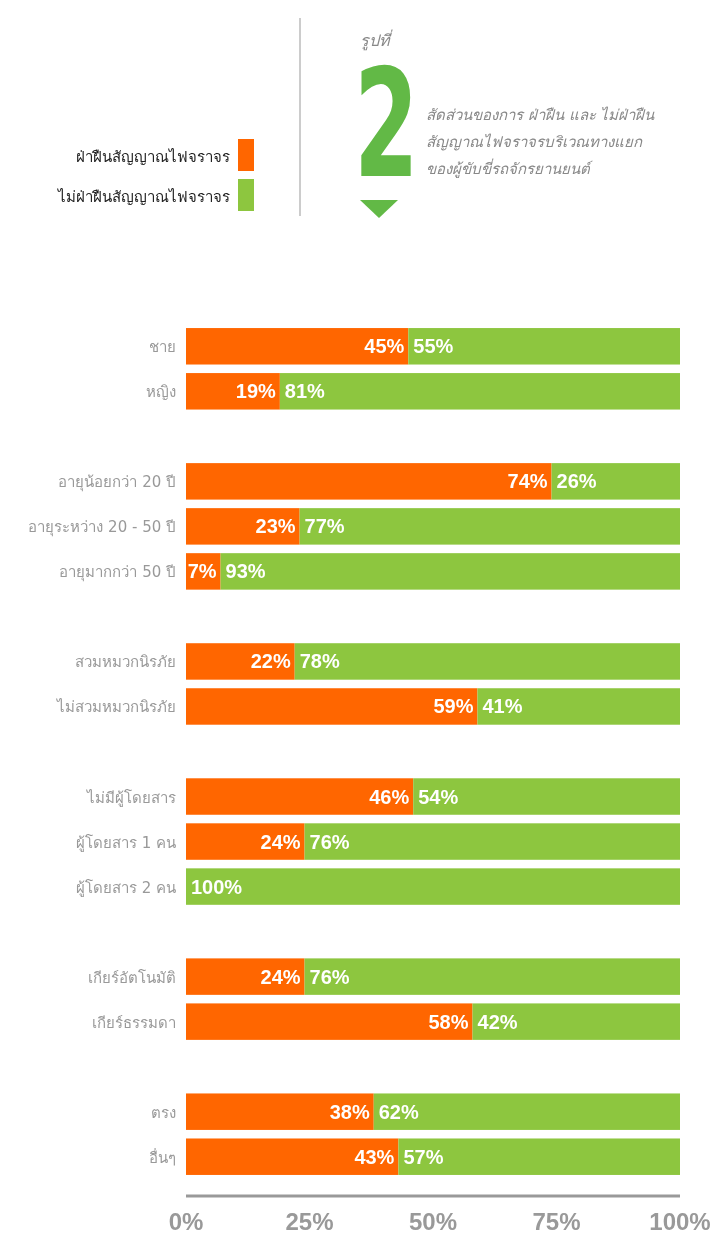 This screenshot has width=722, height=1236. Describe the element at coordinates (398, 1111) in the screenshot. I see `data-label: 62%` at that location.